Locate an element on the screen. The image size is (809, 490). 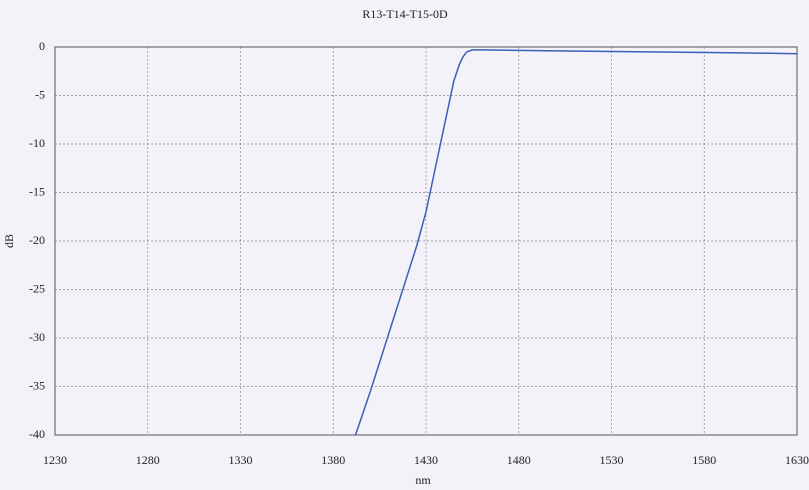
x-axis-label: nm is located at coordinates (423, 480).